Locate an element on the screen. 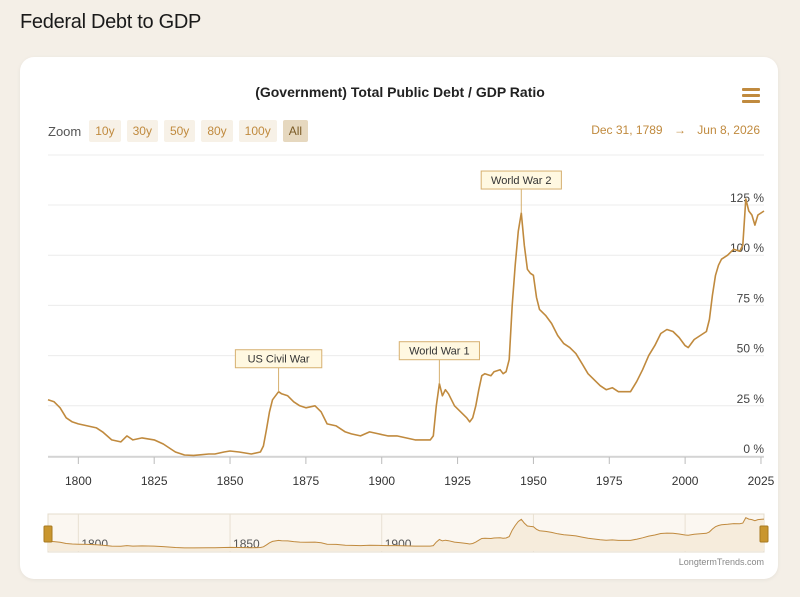 This screenshot has height=597, width=800. annotation-label-1: World War 1 is located at coordinates (439, 352).